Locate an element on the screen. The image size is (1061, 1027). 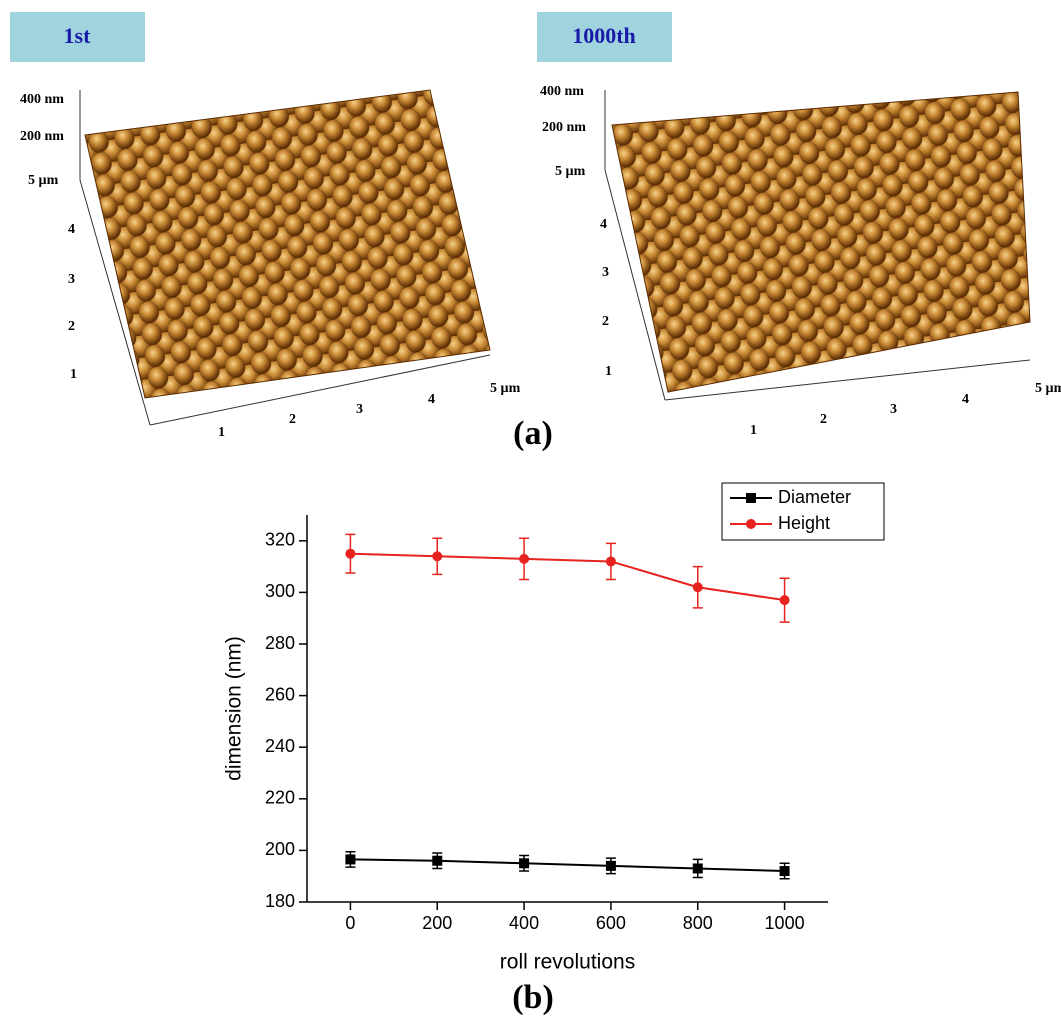
legend-label: Height is located at coordinates (804, 523).